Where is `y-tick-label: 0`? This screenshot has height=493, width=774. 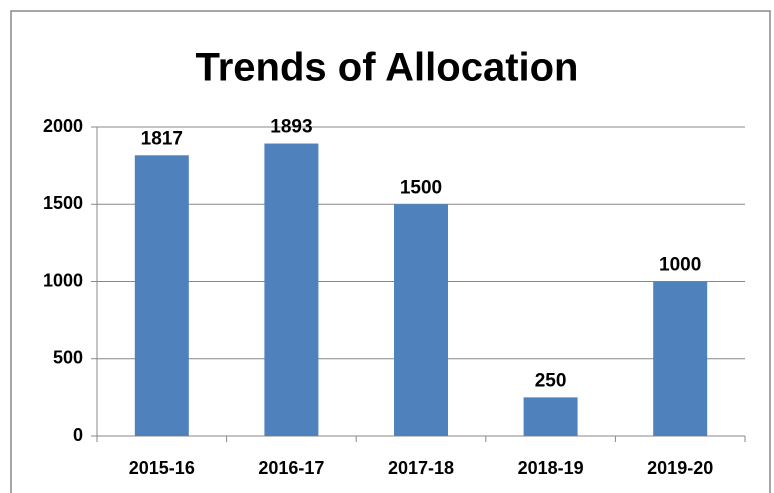
y-tick-label: 0 is located at coordinates (78, 435).